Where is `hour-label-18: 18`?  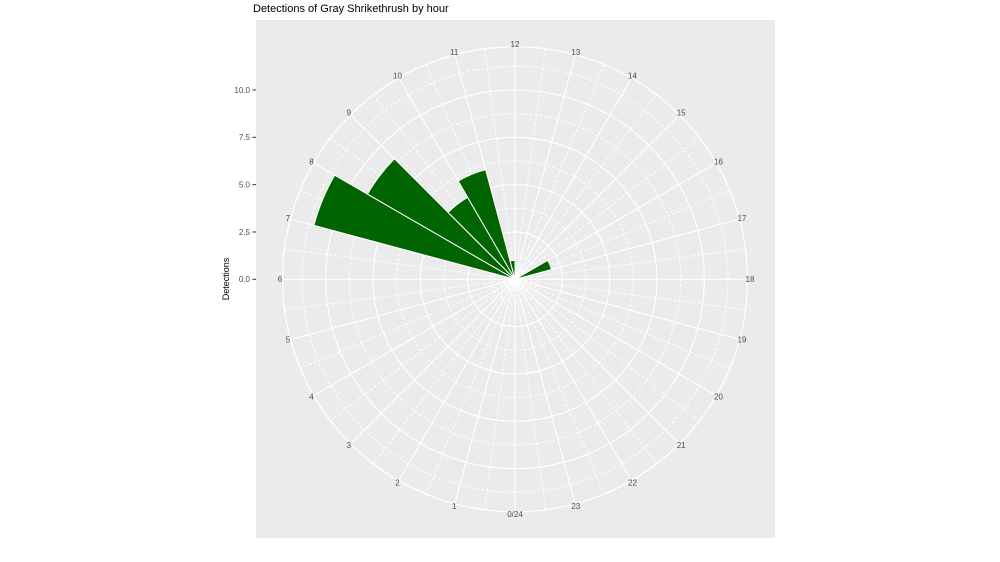 hour-label-18: 18 is located at coordinates (750, 279).